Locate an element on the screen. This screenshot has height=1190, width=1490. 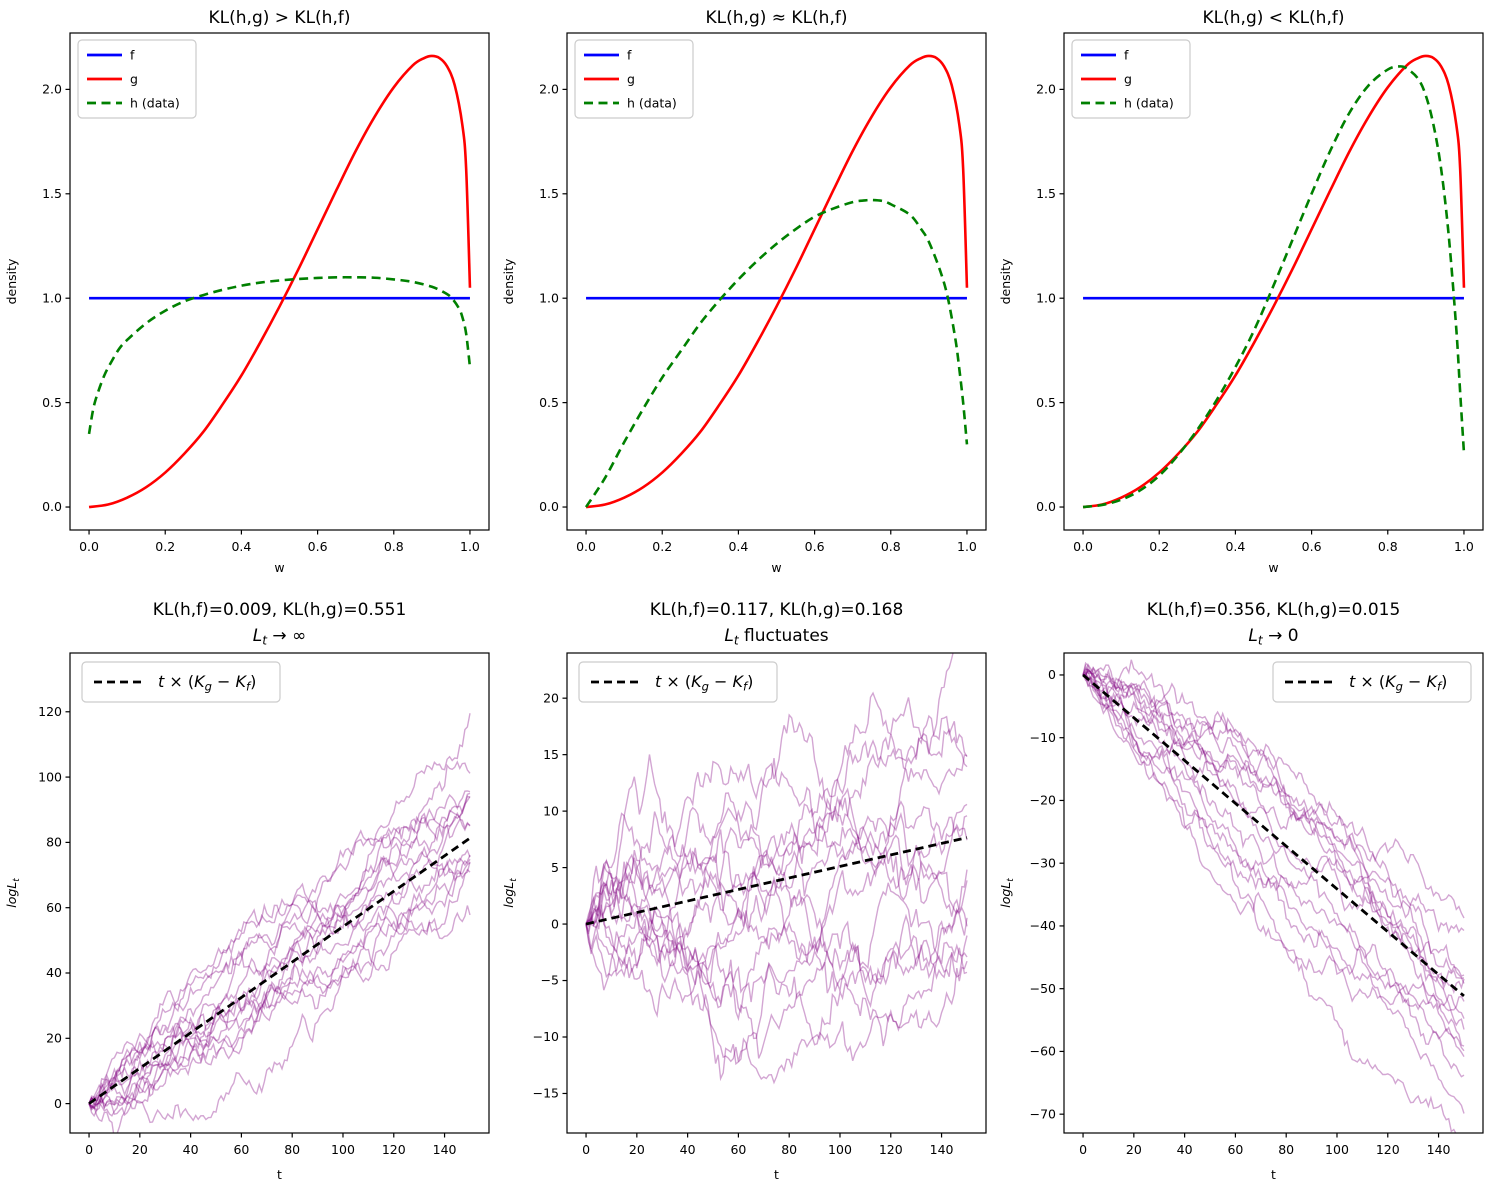
svg-text: KL(h,f)=0.117, KL(h,g)=0.168 is located at coordinates (777, 610).